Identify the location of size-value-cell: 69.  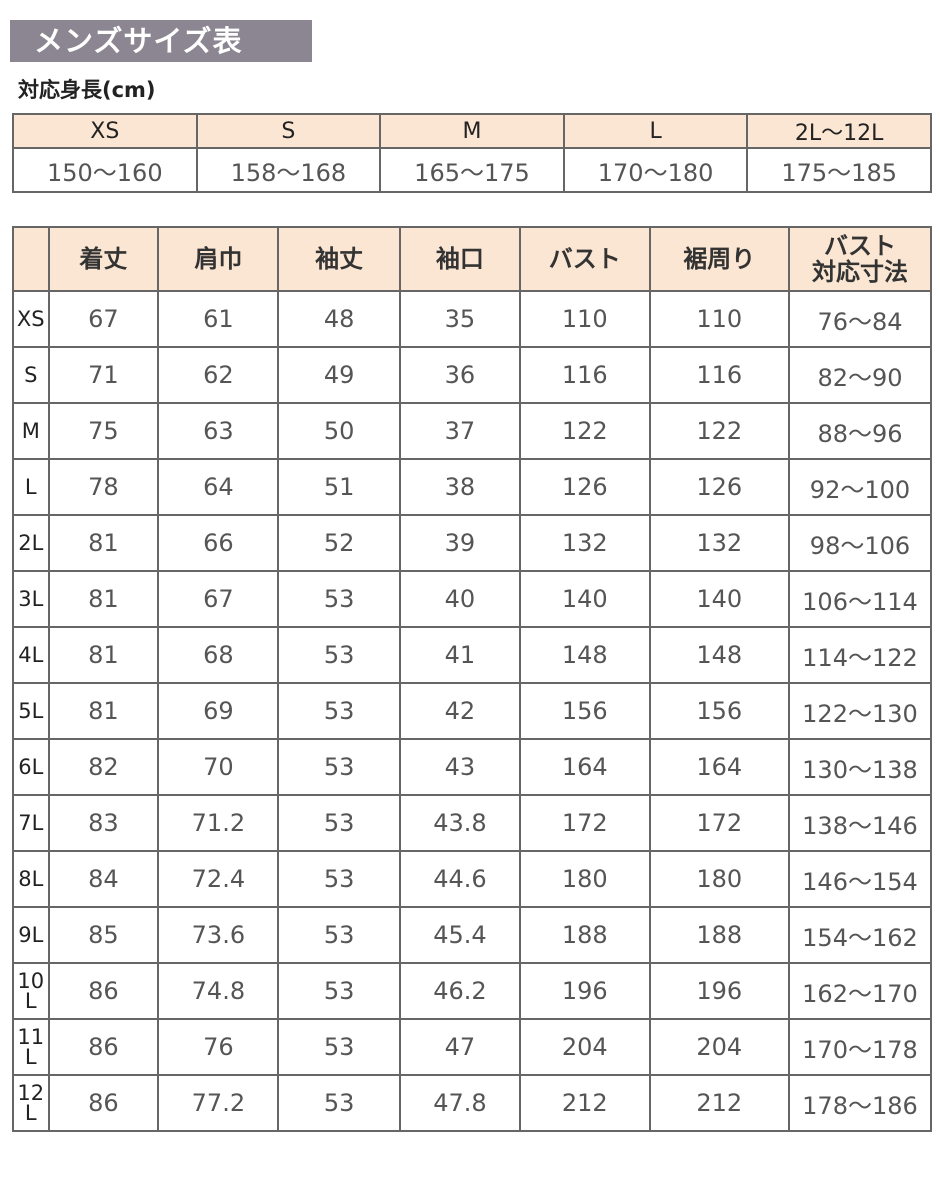
(218, 711).